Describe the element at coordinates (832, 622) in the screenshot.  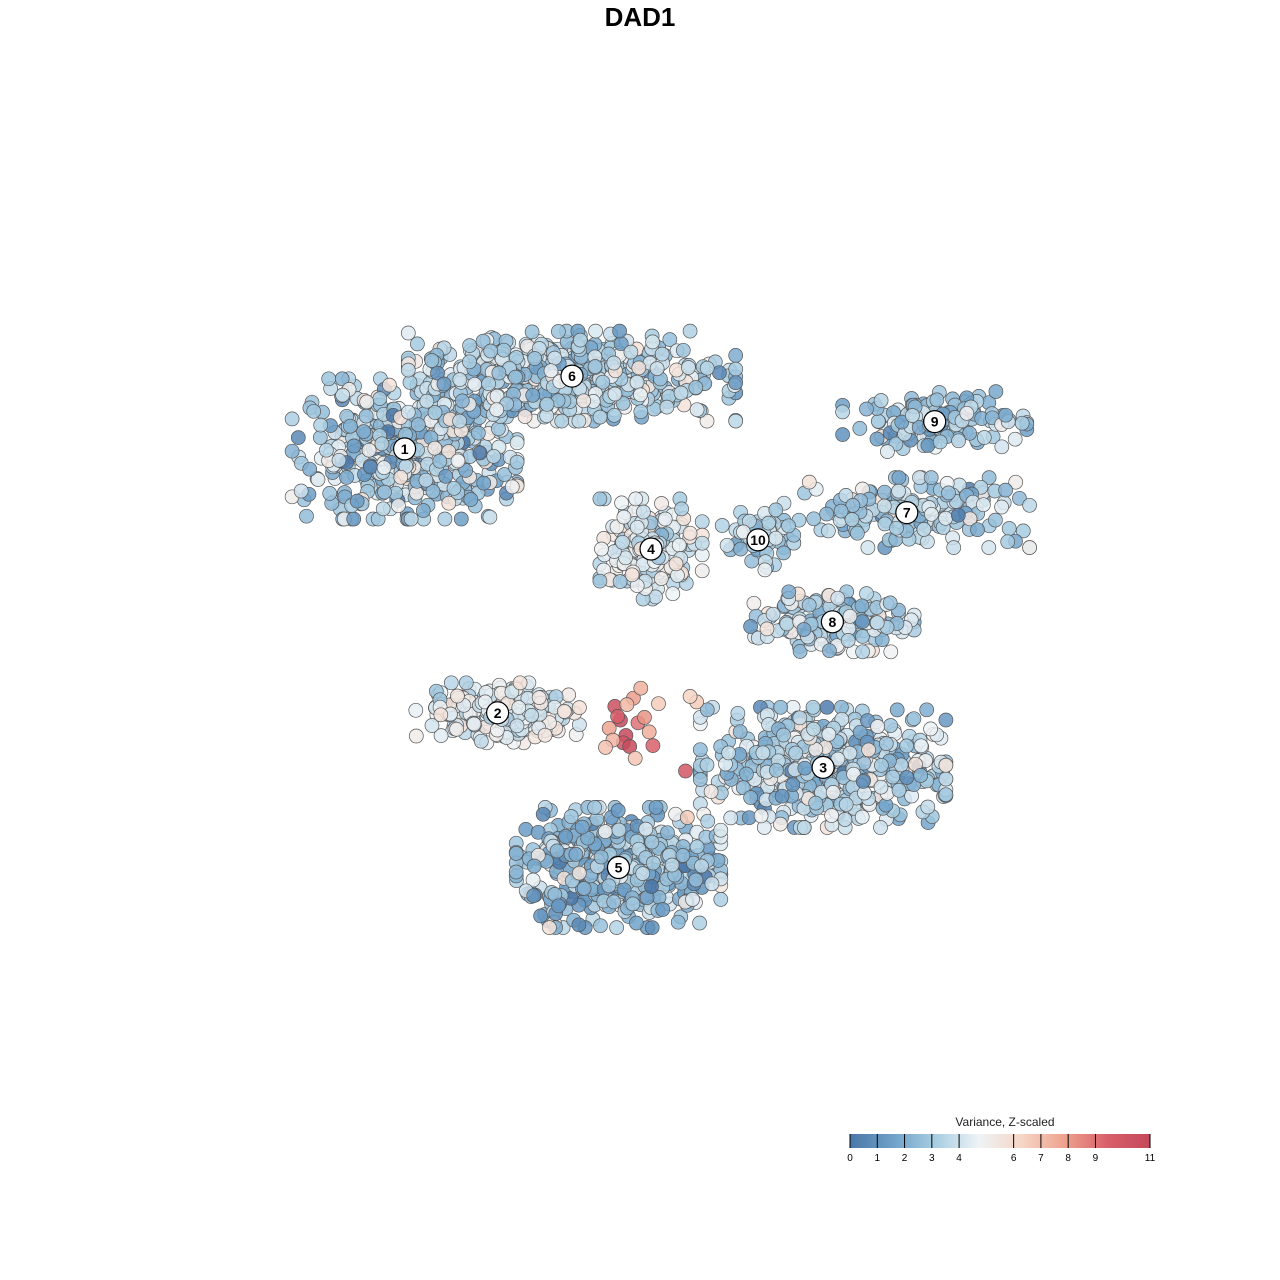
I see `cluster-label-8: 8` at that location.